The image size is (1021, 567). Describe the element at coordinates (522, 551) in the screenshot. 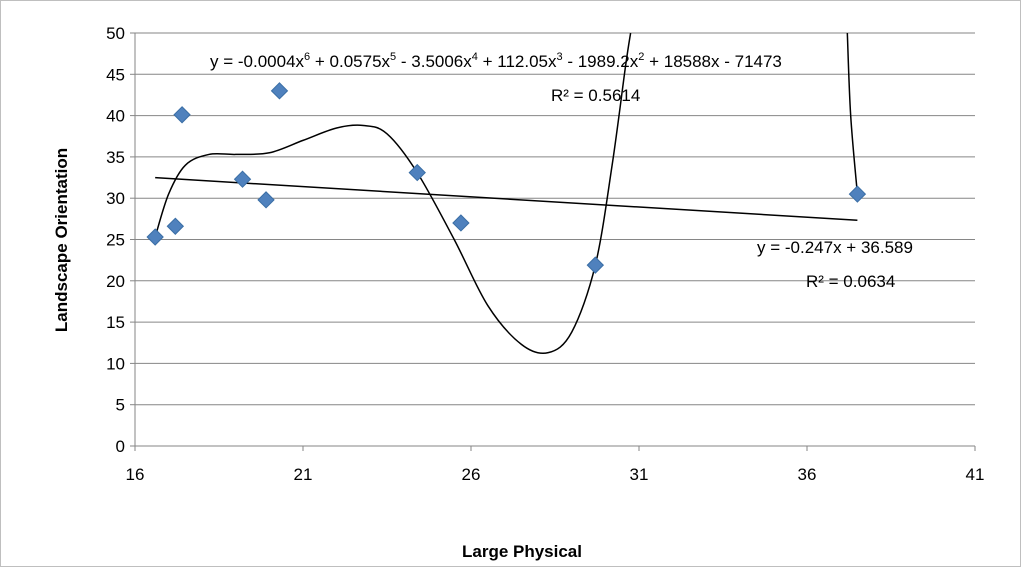

I see `x-axis-title: Large Physical` at that location.